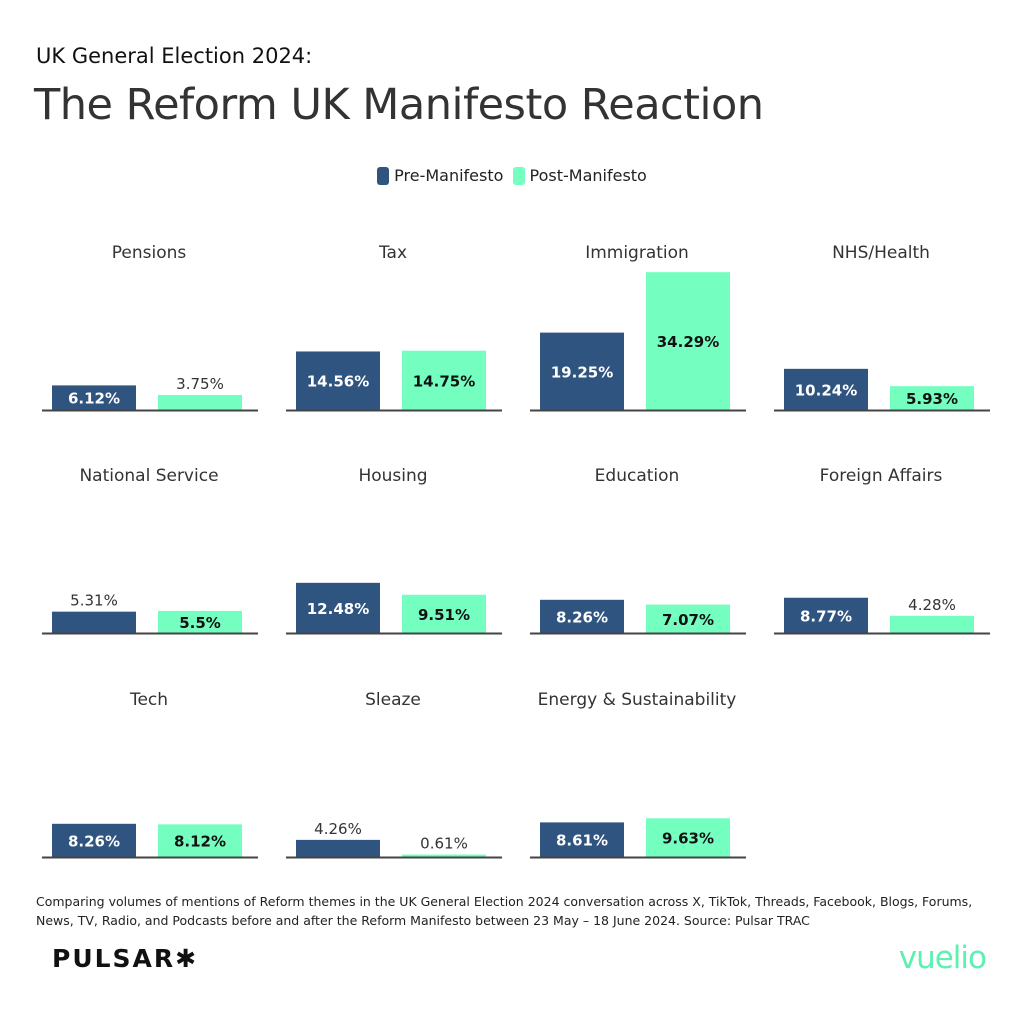 Image resolution: width=1024 pixels, height=1030 pixels. I want to click on data-label: 19.25%, so click(582, 372).